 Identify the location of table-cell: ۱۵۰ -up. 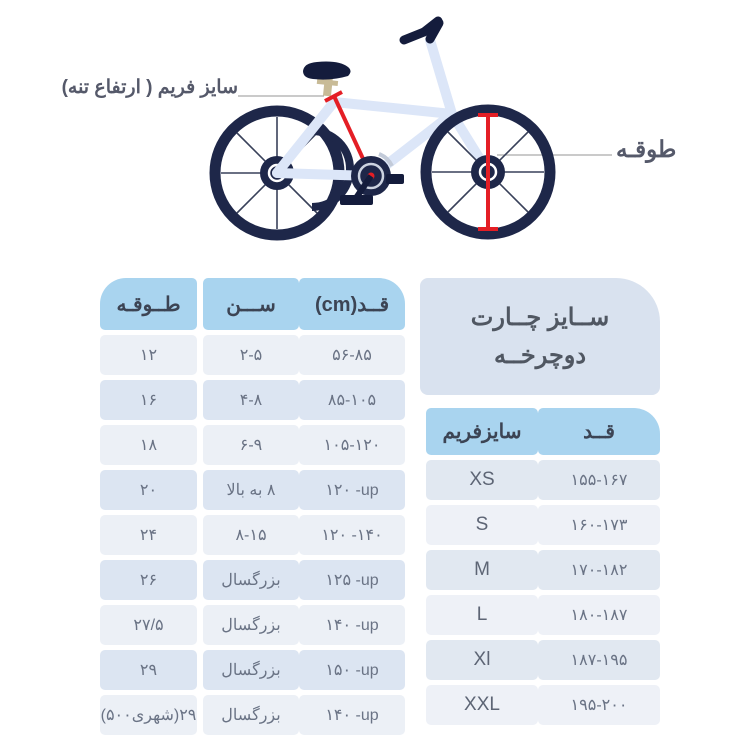
(352, 670).